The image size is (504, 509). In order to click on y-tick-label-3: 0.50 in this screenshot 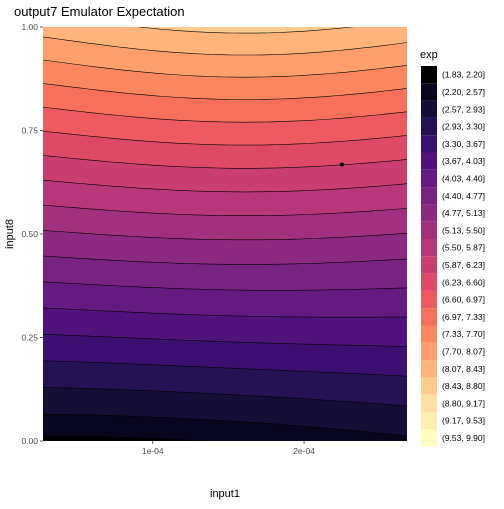, I will do `click(29, 234)`.